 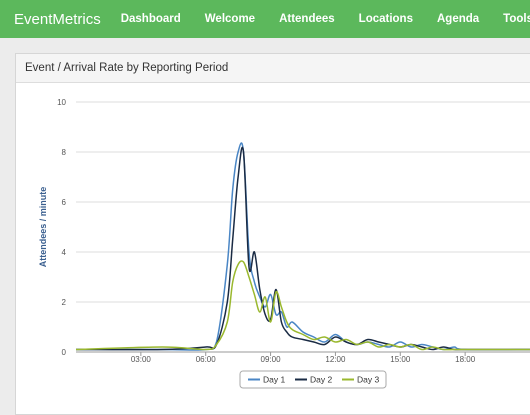 I want to click on nav-locations: Locations, so click(x=385, y=19).